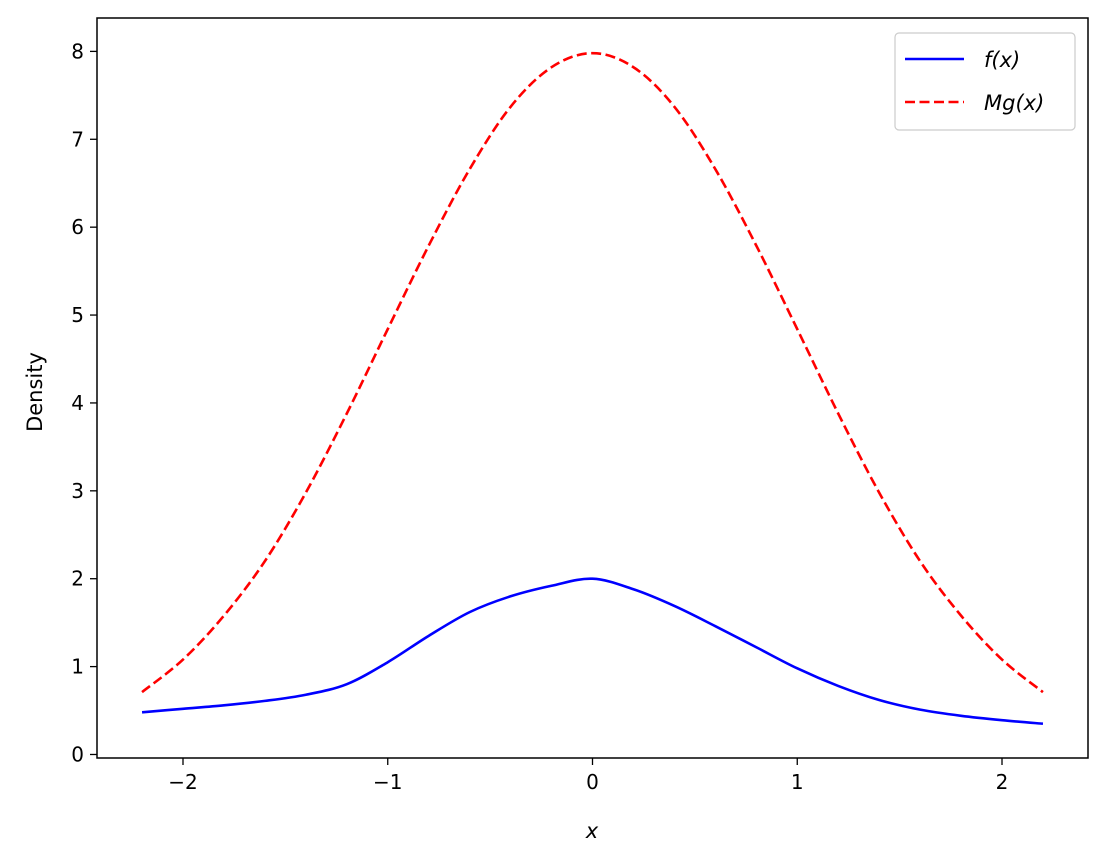 This screenshot has width=1108, height=865. I want to click on y-tick-label: 4, so click(77, 403).